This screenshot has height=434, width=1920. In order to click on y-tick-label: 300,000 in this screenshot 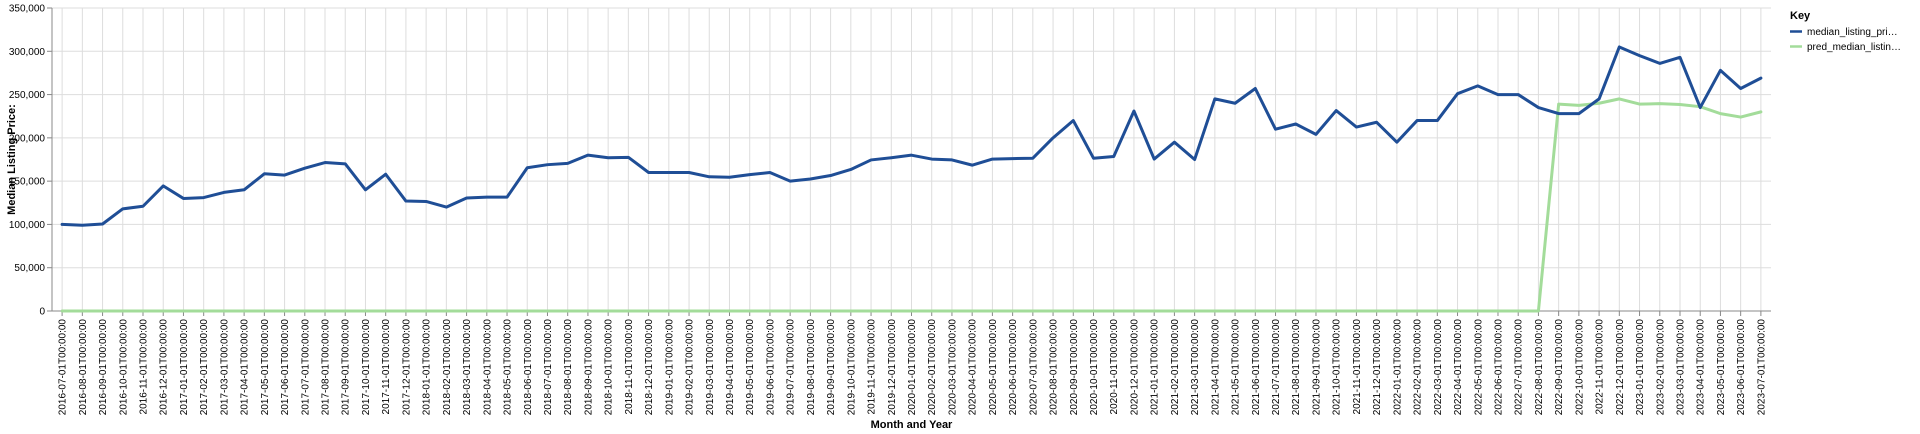, I will do `click(27, 52)`.